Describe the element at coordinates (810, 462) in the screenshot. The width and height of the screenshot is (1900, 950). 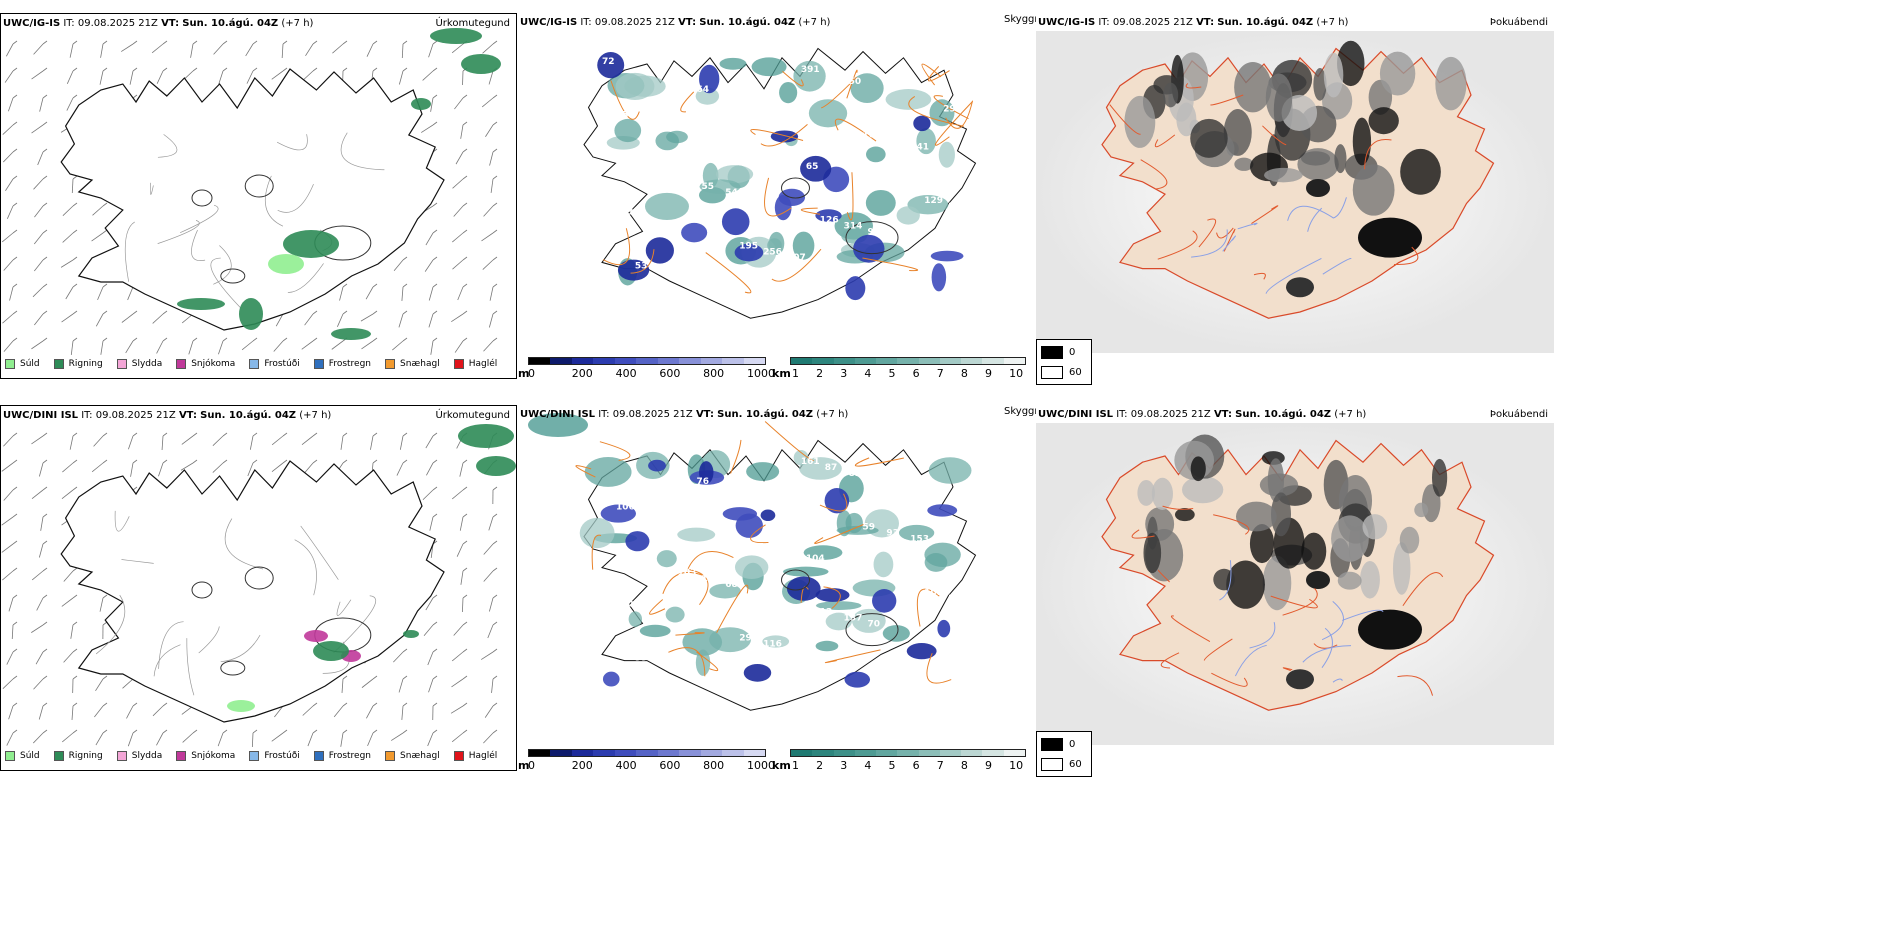
I see `visibility-value-label: 161` at that location.